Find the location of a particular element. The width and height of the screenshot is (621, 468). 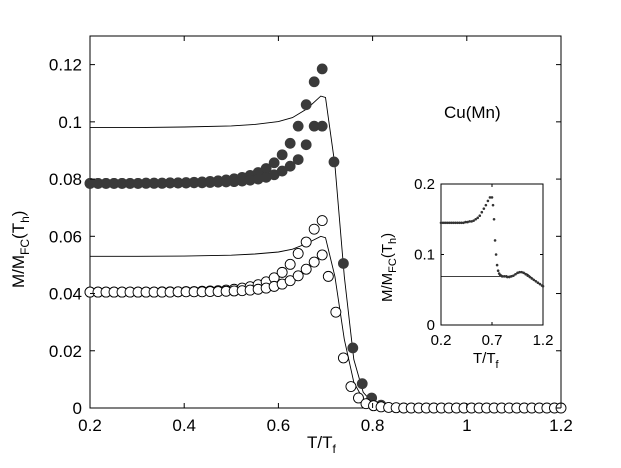

x-tick-label: 0.6 is located at coordinates (279, 425).